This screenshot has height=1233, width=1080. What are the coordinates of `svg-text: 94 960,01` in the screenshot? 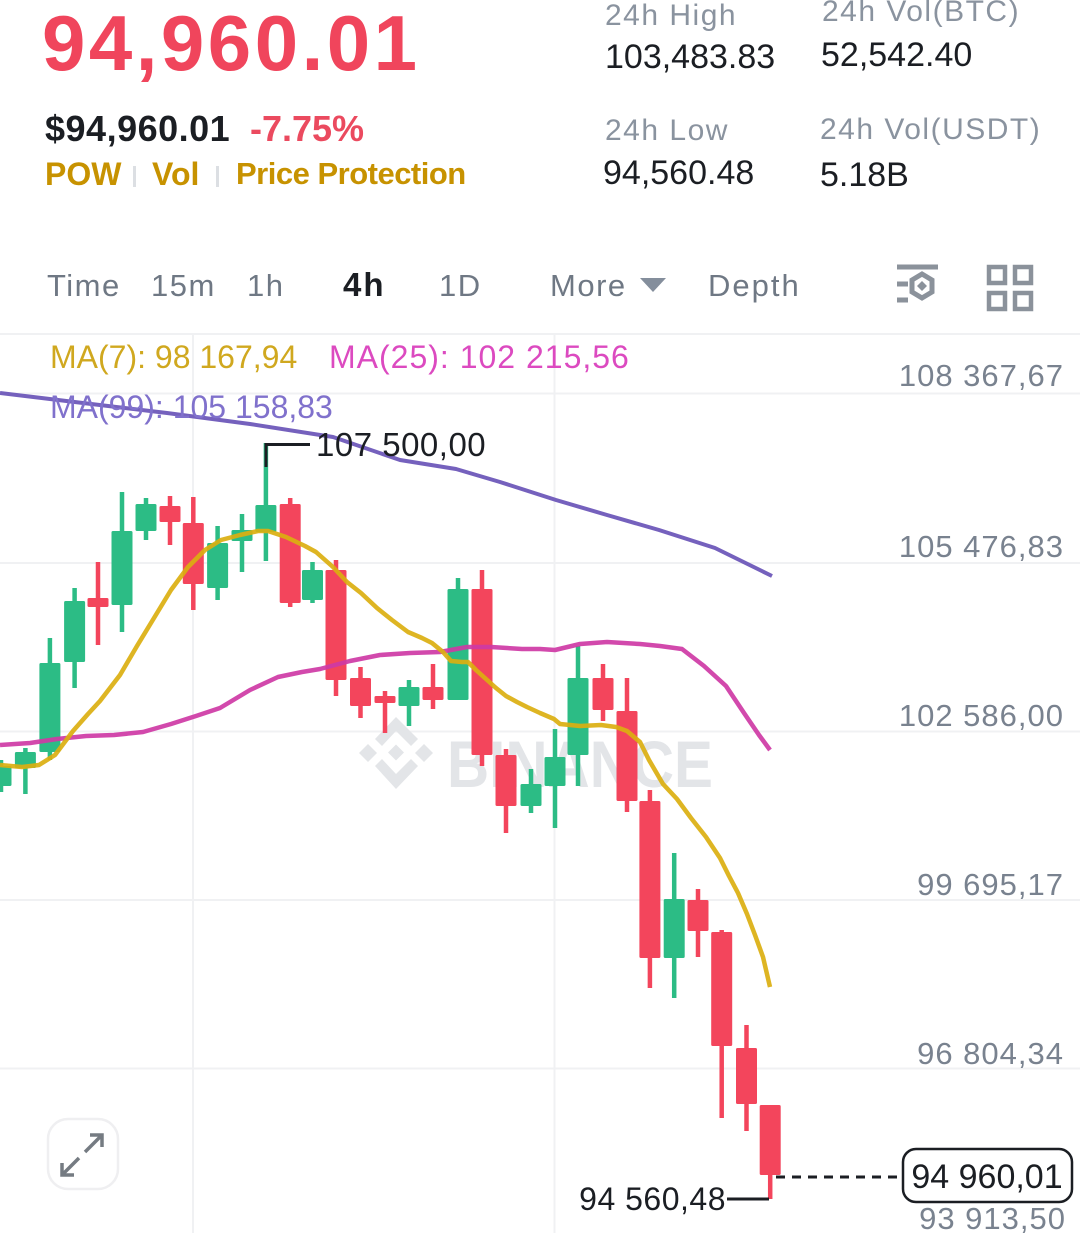 It's located at (986, 1177).